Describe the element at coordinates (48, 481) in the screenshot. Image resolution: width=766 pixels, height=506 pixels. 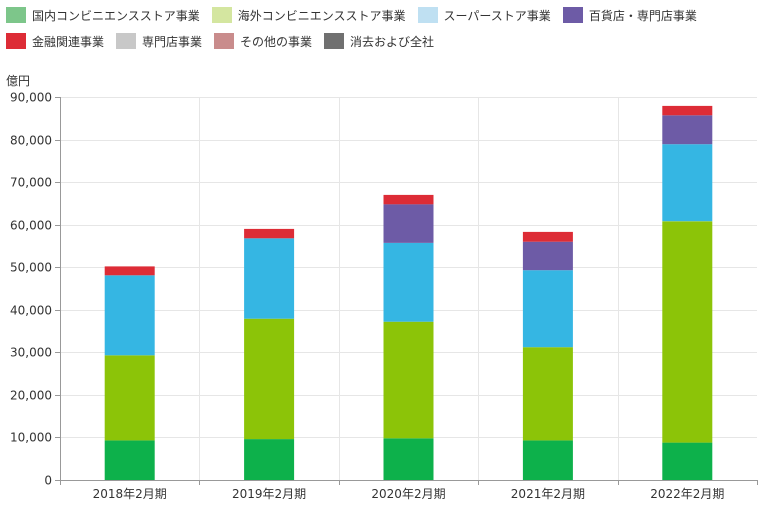
I see `y-tick-label: 0` at that location.